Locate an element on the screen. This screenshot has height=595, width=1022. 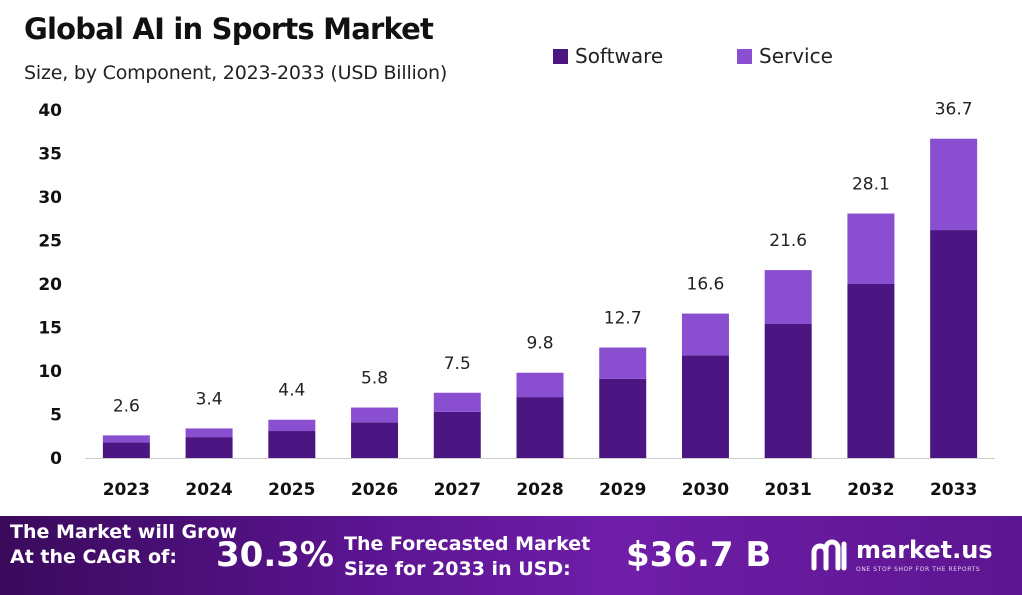
data-label-total: 36.7 is located at coordinates (954, 110).